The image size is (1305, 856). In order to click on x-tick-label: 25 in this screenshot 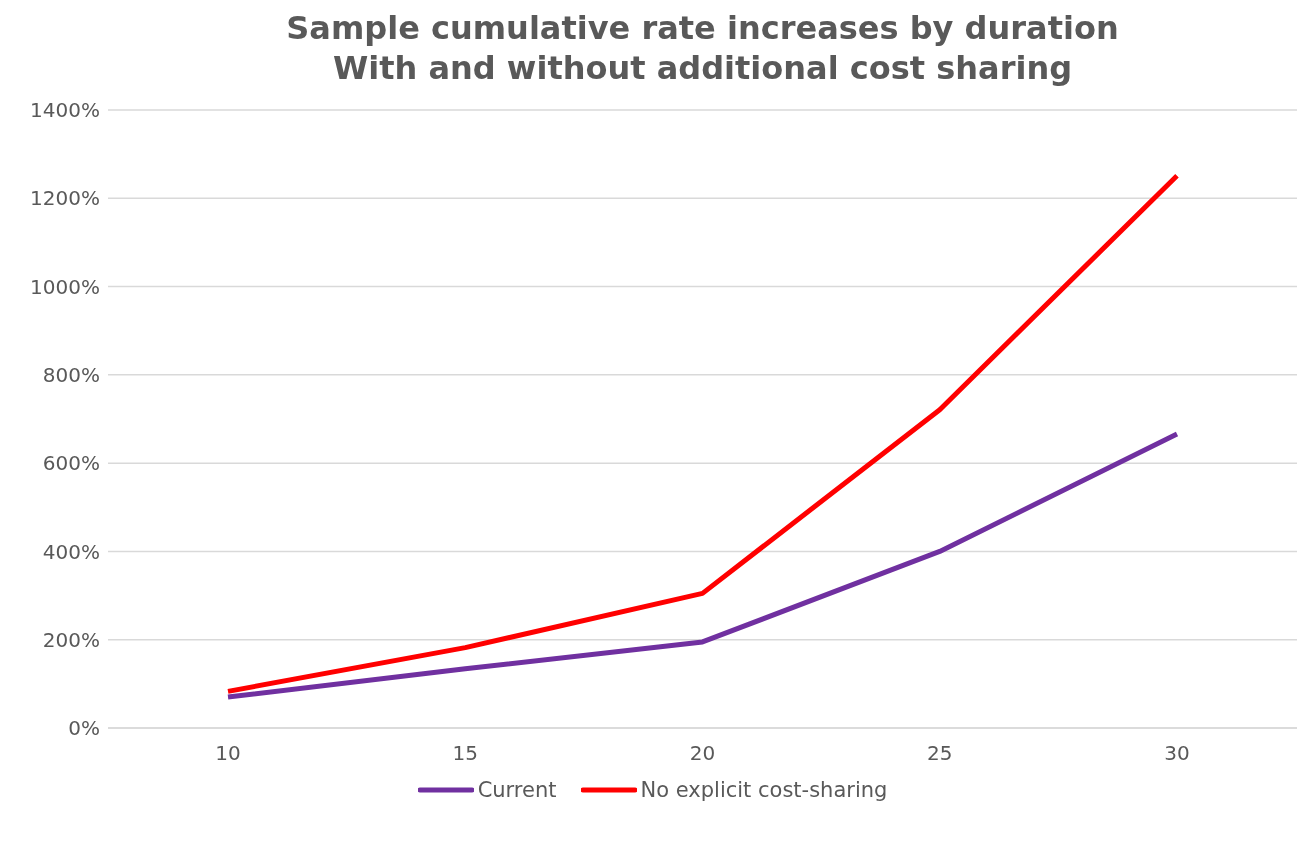, I will do `click(940, 753)`.